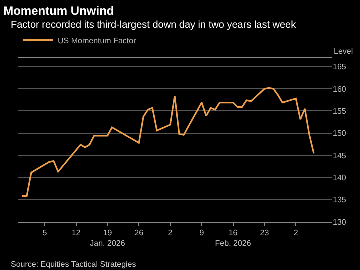  I want to click on y-tick-label: 135, so click(340, 200).